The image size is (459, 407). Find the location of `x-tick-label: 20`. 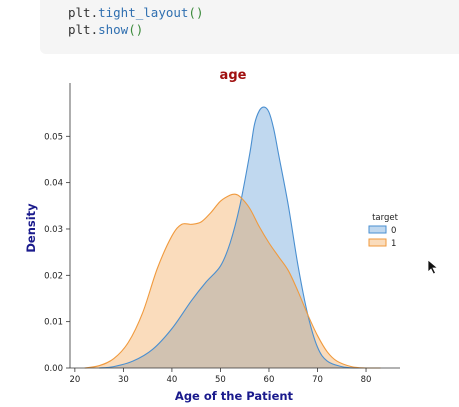

x-tick-label: 20 is located at coordinates (74, 380).